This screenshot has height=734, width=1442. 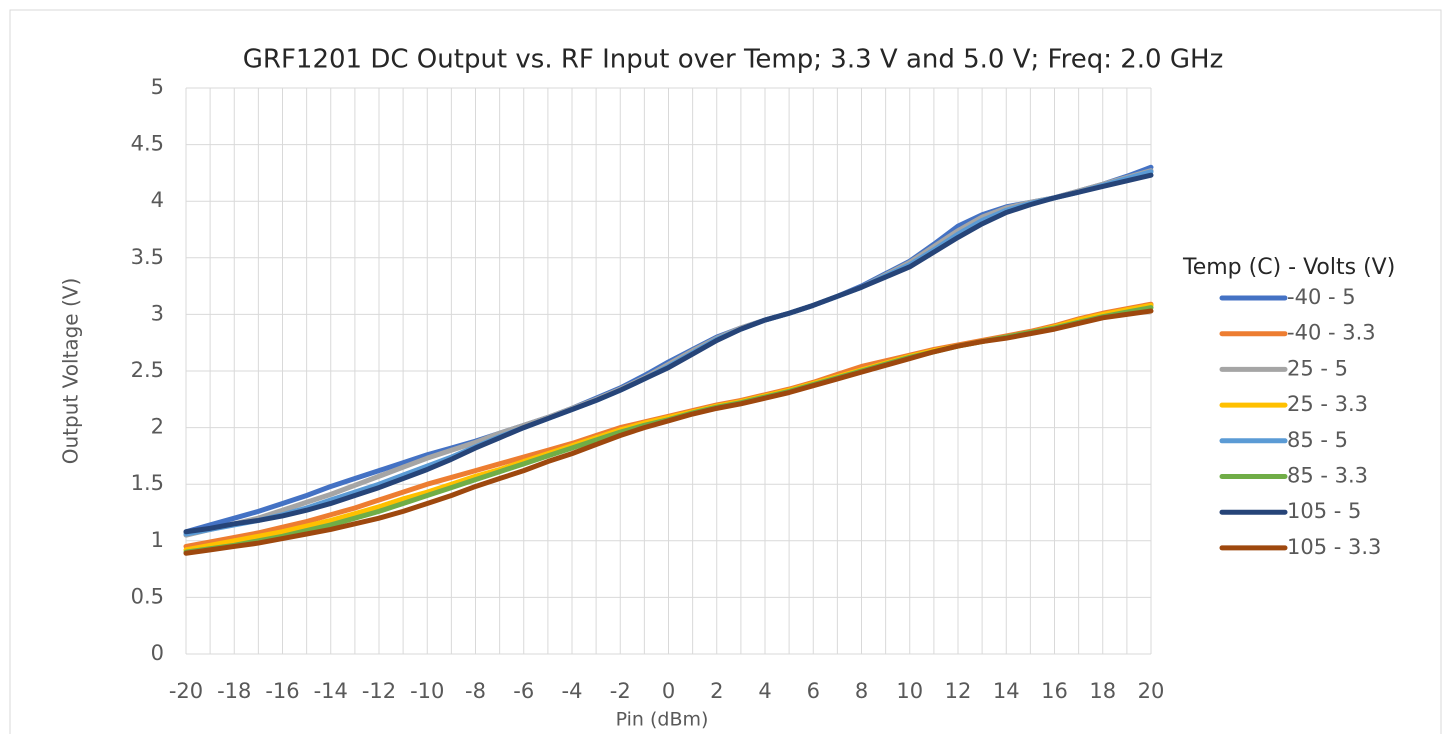 I want to click on legend-label: 105 - 5, so click(x=1324, y=511).